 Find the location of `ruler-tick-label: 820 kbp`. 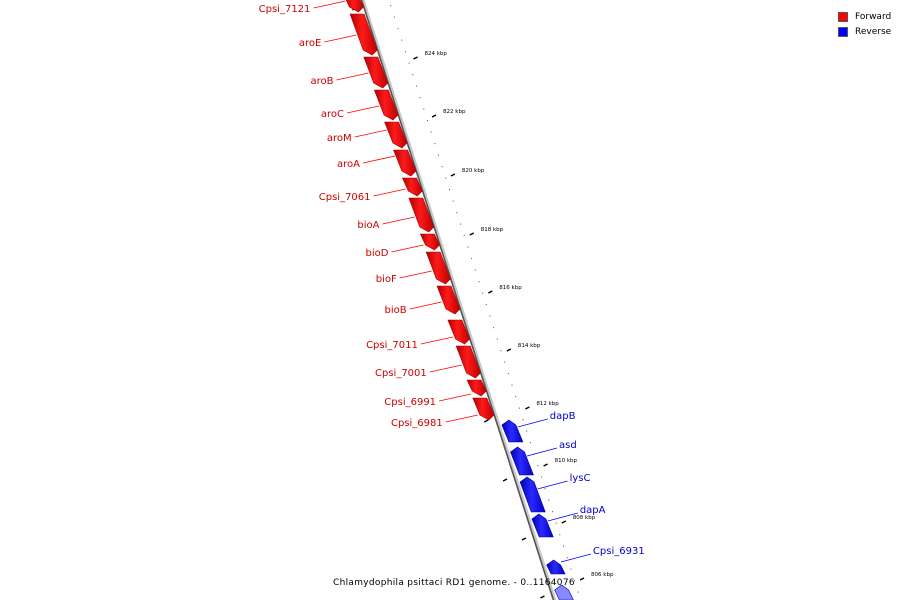

ruler-tick-label: 820 kbp is located at coordinates (473, 171).